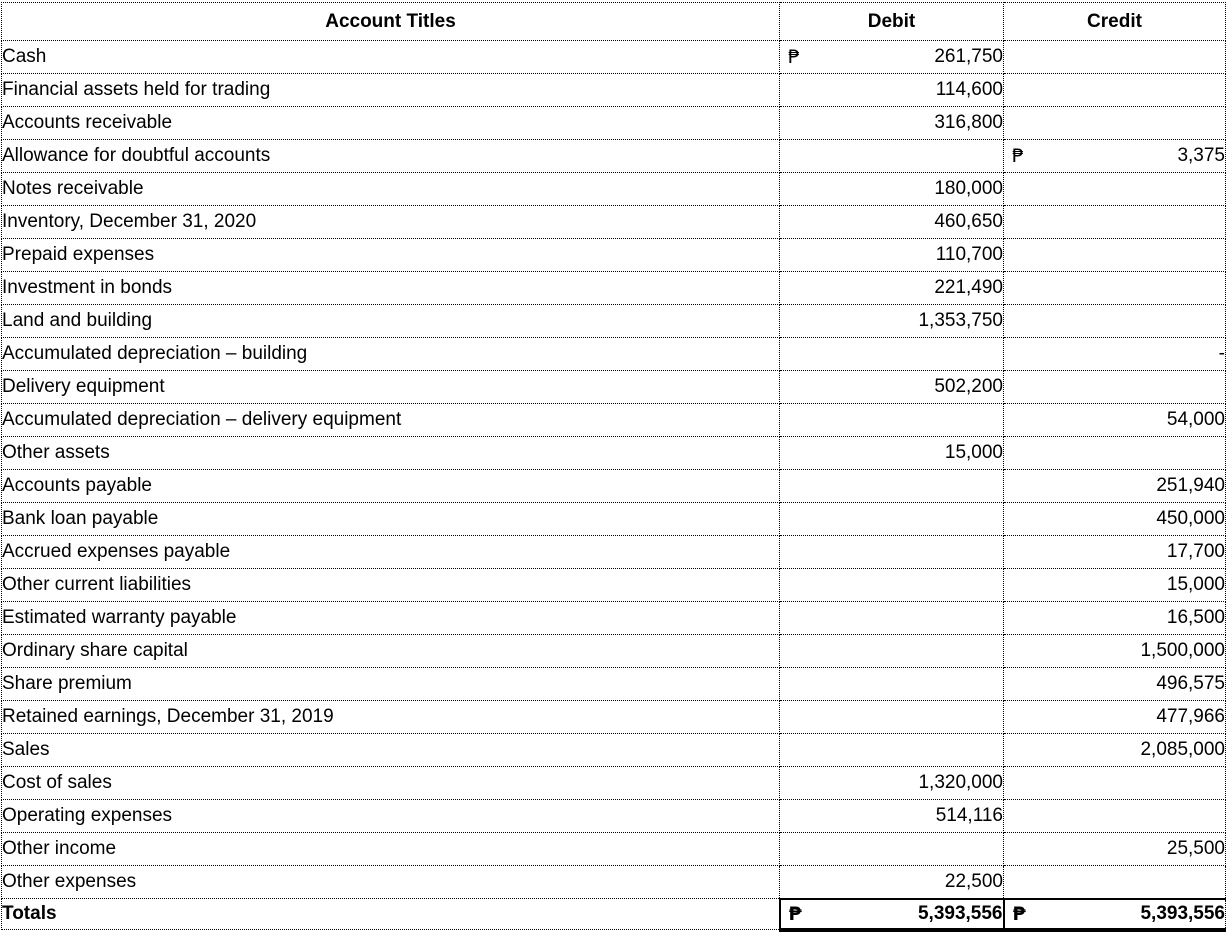 This screenshot has height=946, width=1226. Describe the element at coordinates (891, 222) in the screenshot. I see `debit-cell: 460,650` at that location.